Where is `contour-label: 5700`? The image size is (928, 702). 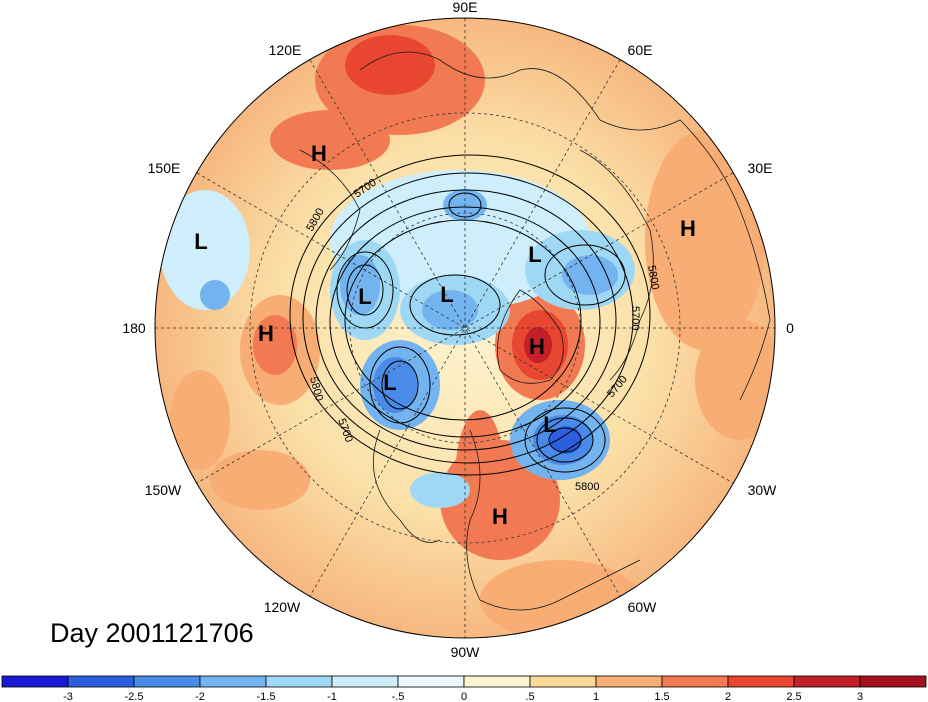
contour-label: 5700 is located at coordinates (635, 318).